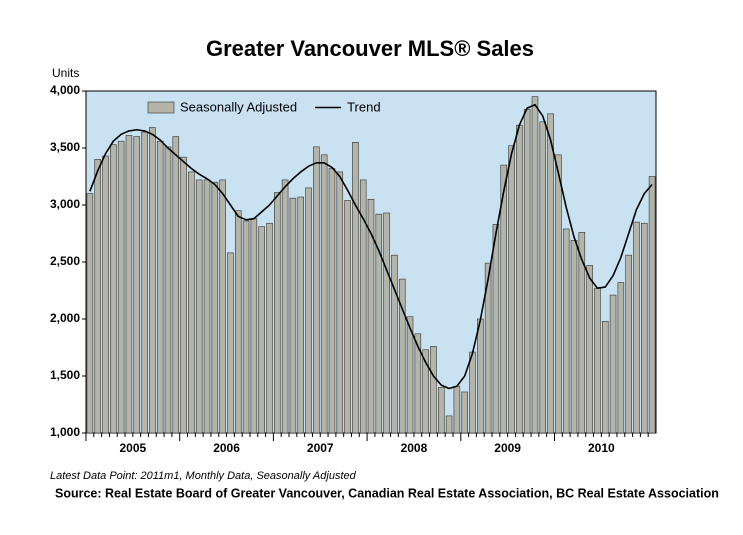 This screenshot has height=535, width=743. What do you see at coordinates (65, 90) in the screenshot?
I see `y-tick-label: 4,000` at bounding box center [65, 90].